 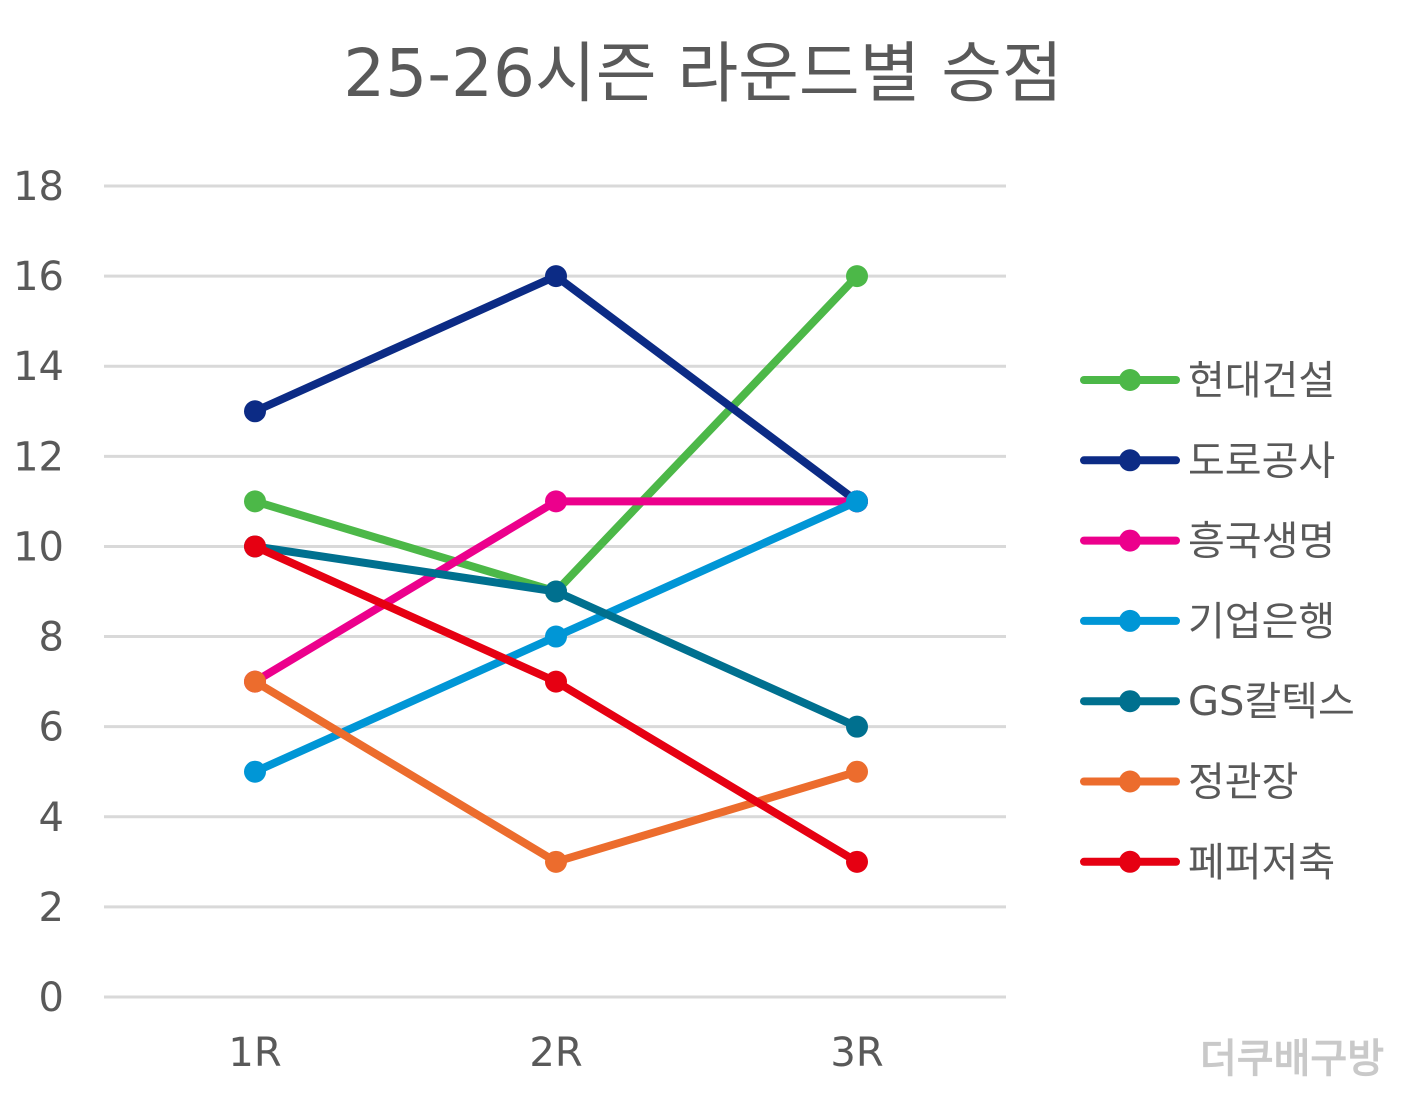 I want to click on legend-item: 기업은행, so click(x=1207, y=622).